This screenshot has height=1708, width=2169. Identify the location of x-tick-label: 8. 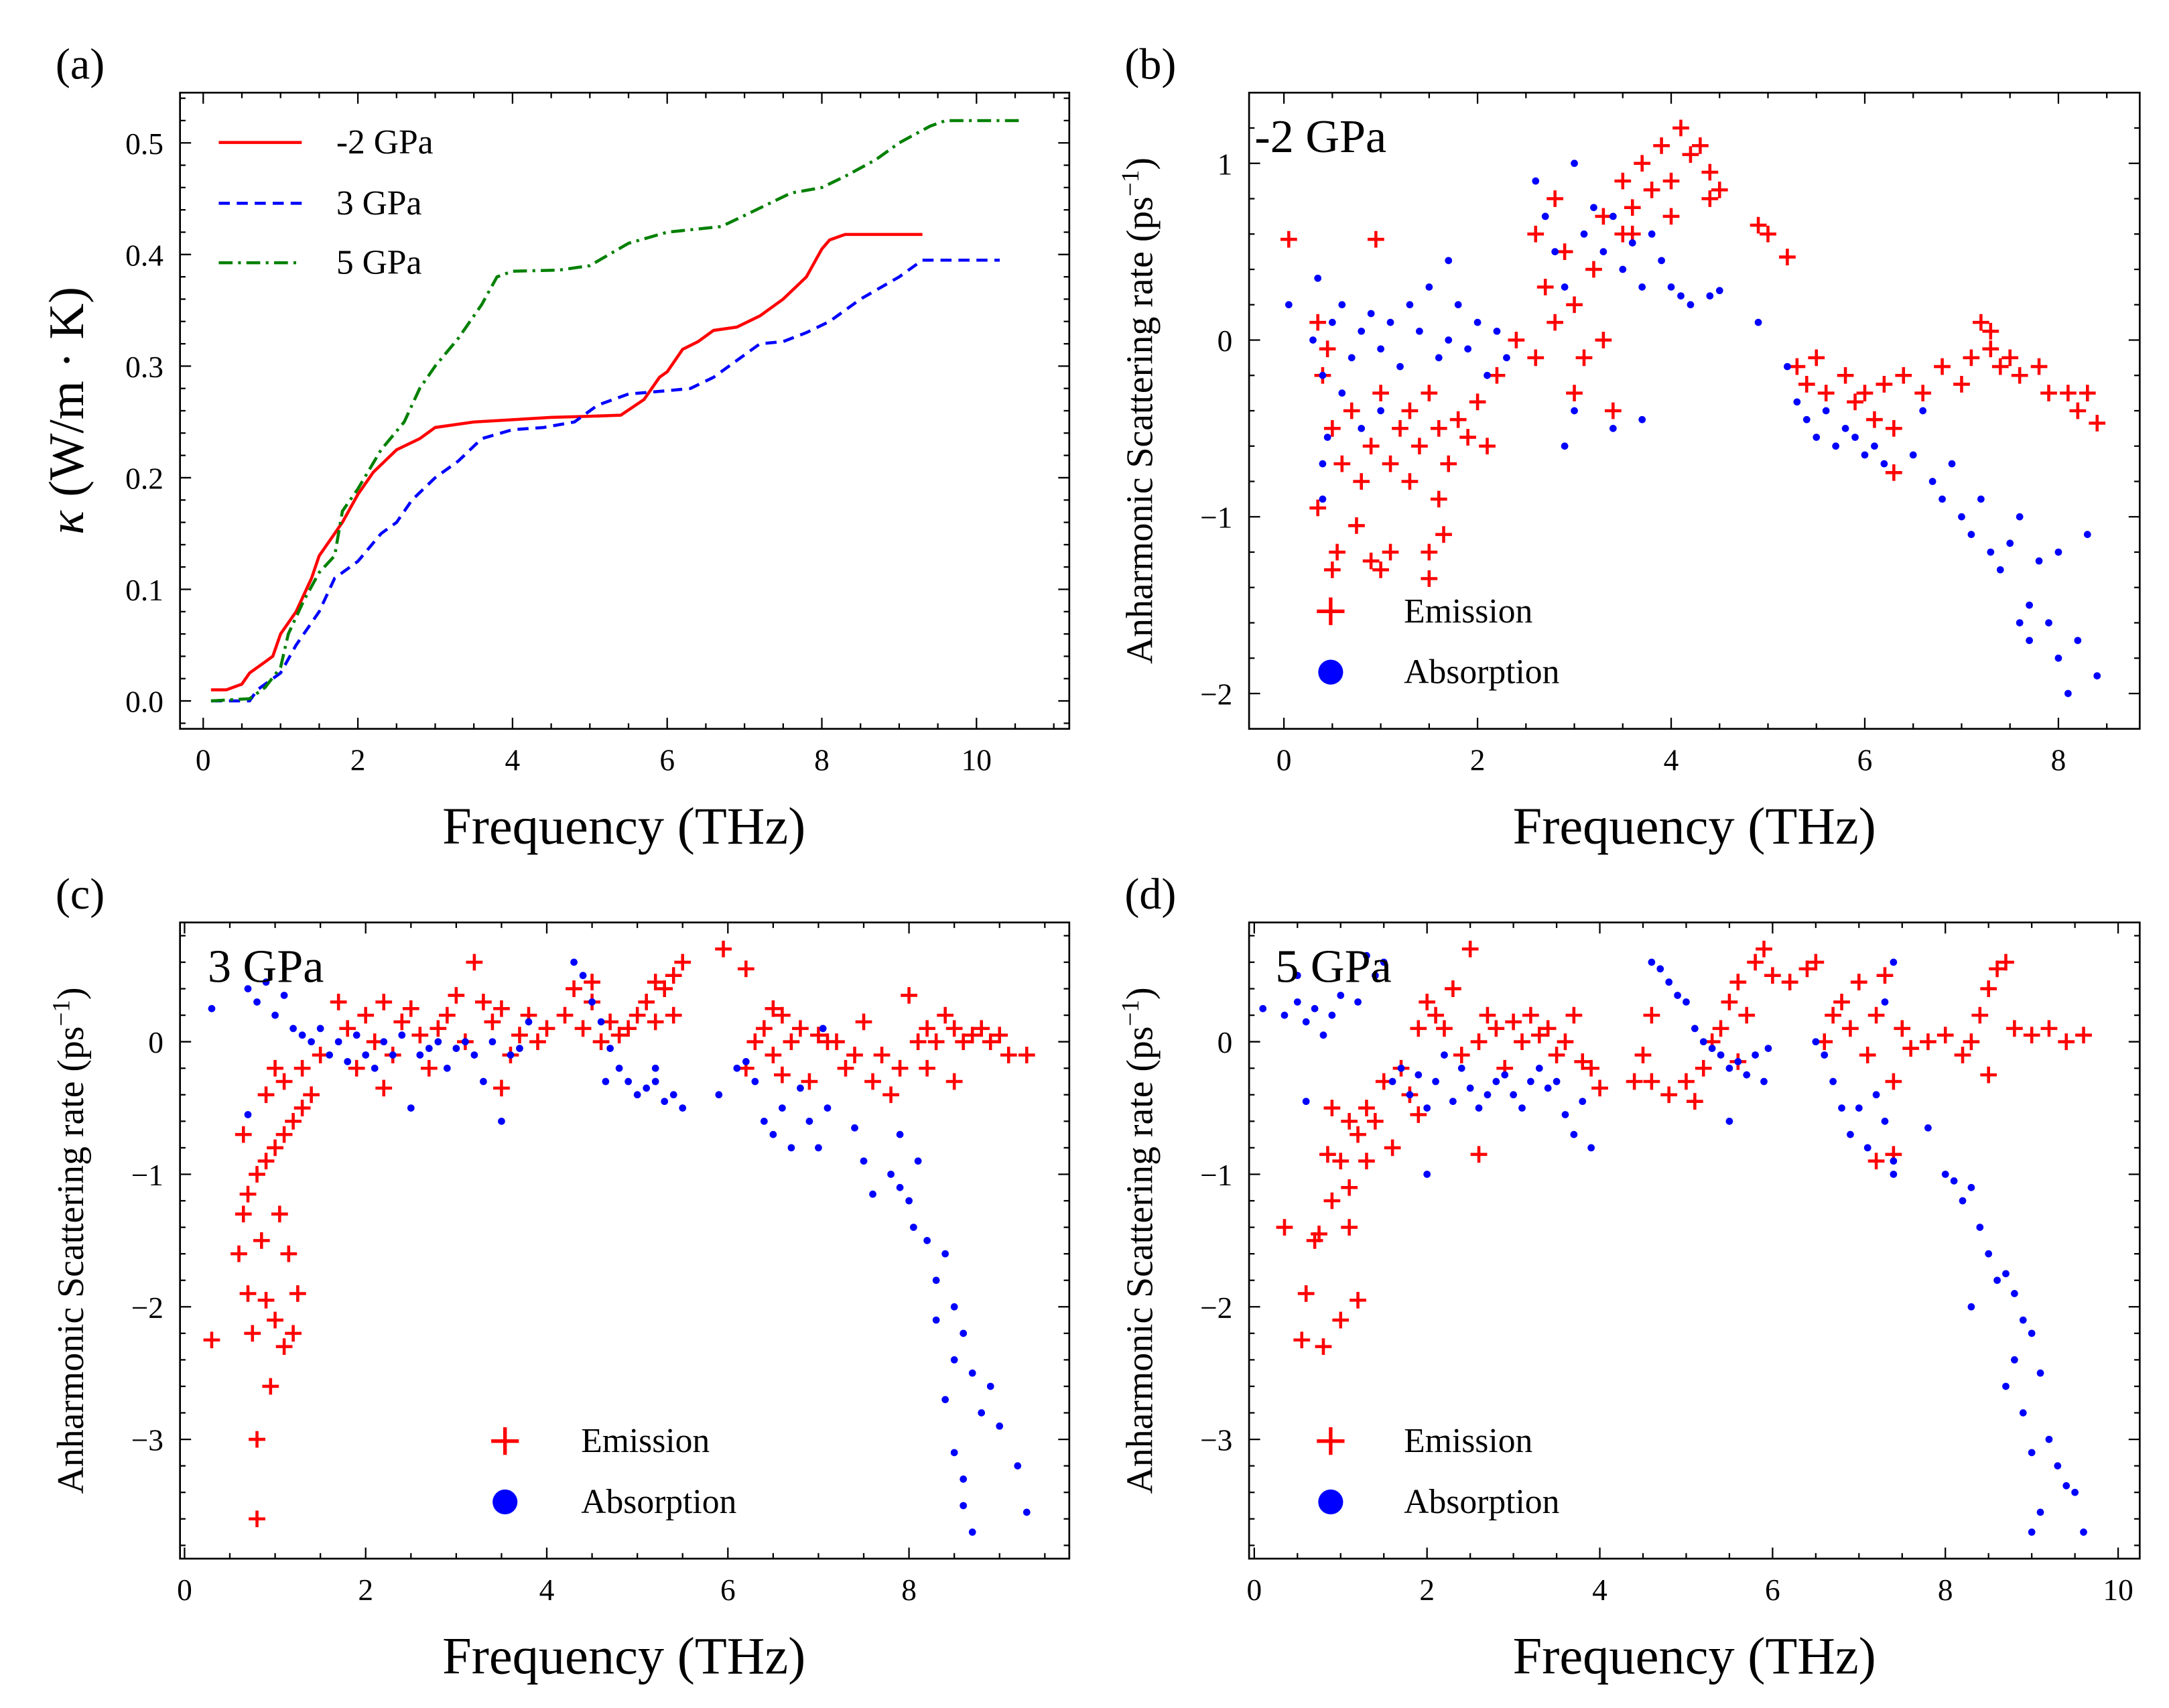
(909, 1590).